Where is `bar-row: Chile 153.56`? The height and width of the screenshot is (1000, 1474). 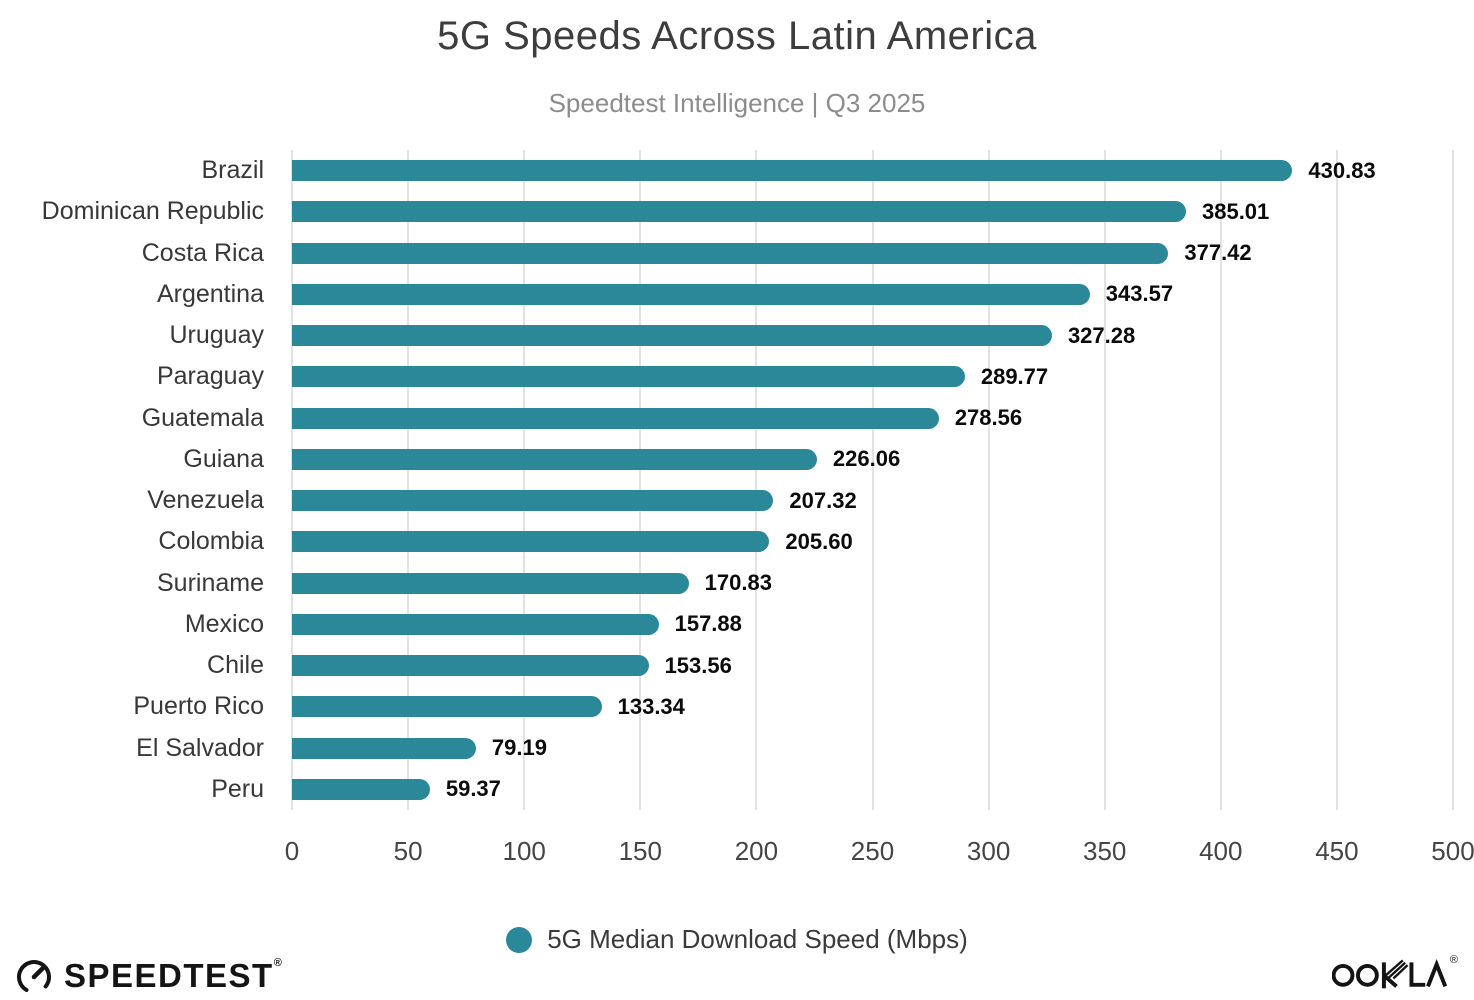
bar-row: Chile 153.56 is located at coordinates (830, 665).